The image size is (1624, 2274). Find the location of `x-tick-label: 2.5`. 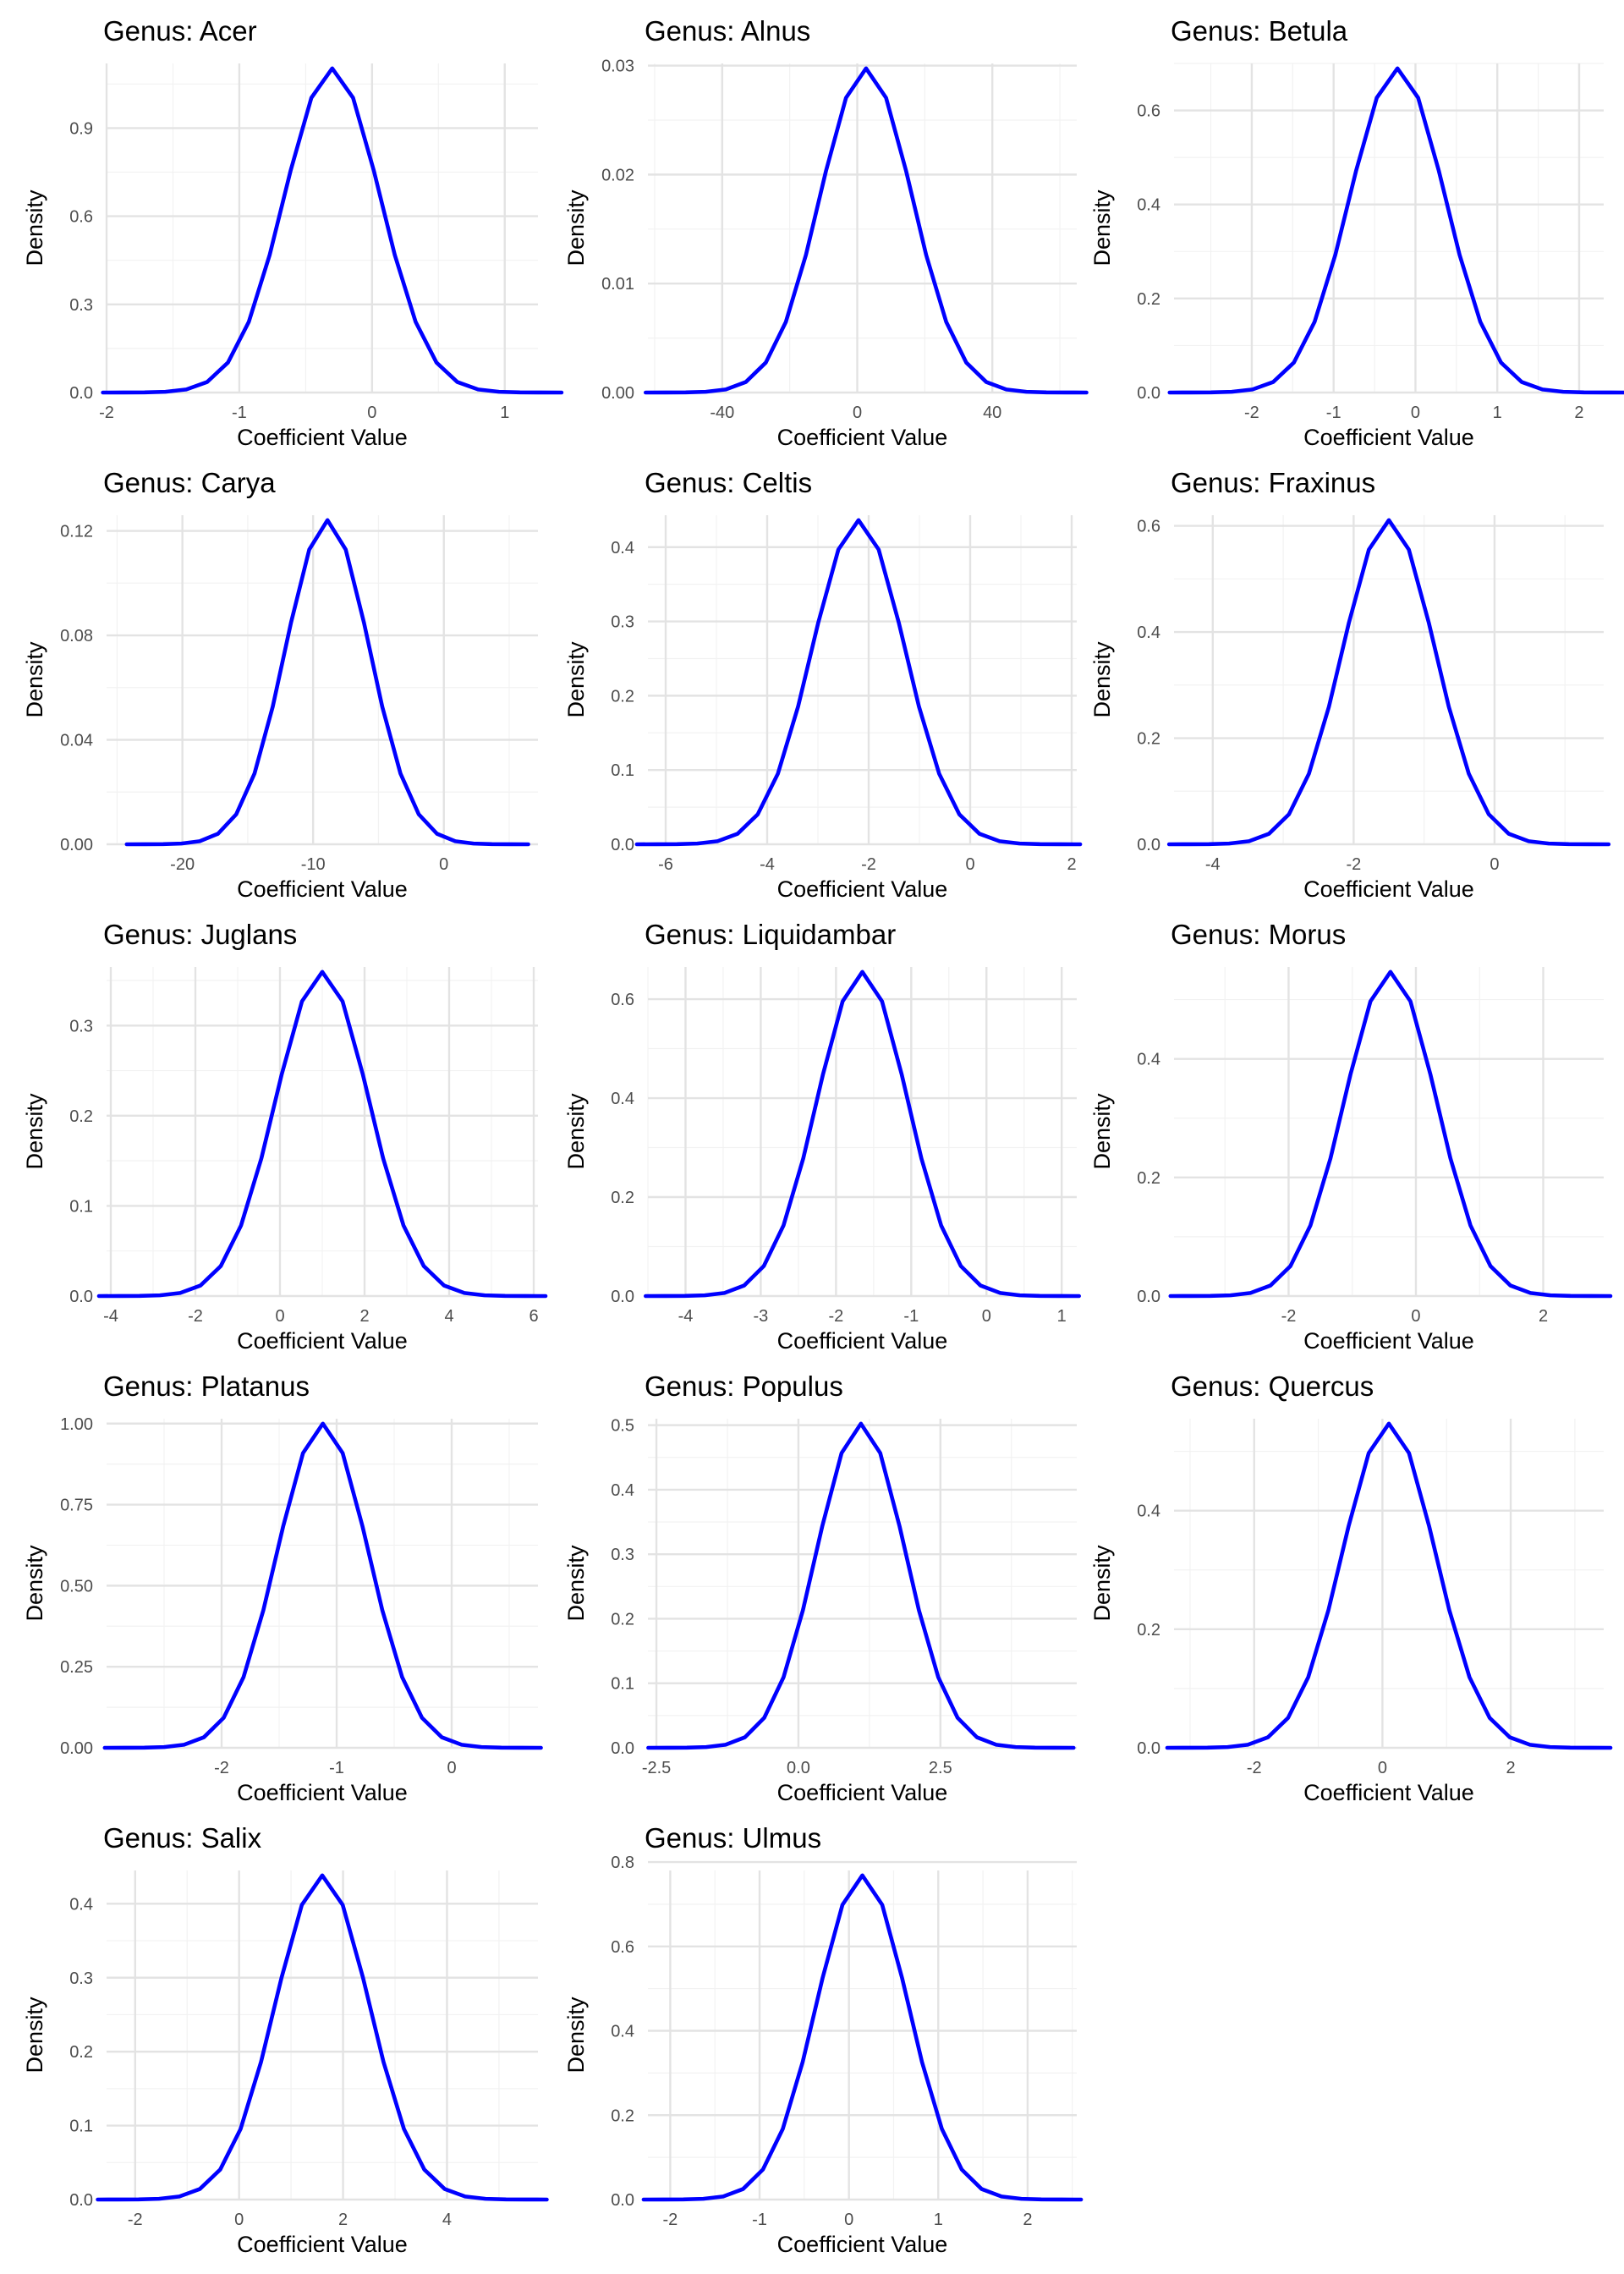

x-tick-label: 2.5 is located at coordinates (941, 1768).